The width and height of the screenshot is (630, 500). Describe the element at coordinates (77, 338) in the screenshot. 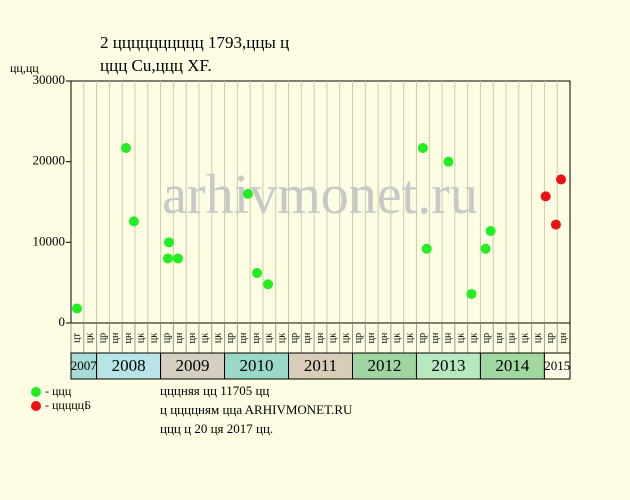

I see `x-tick-label: цт` at that location.